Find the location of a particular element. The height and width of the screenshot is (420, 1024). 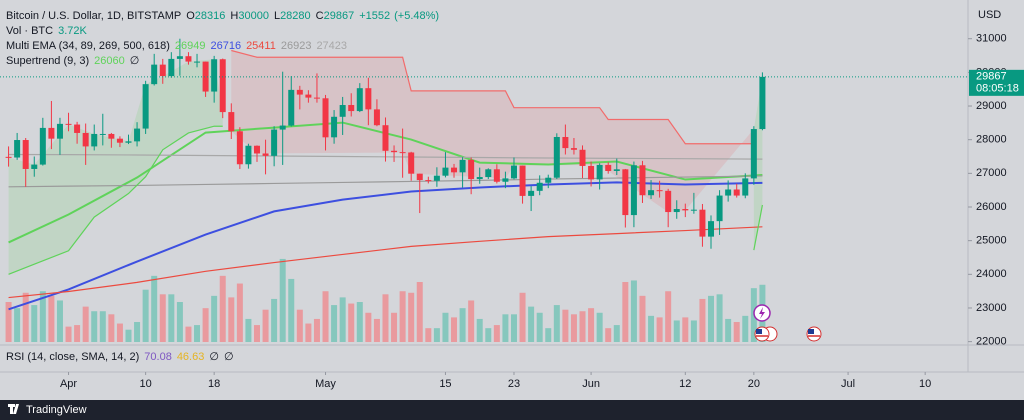

legend-text: 25411 is located at coordinates (261, 46).